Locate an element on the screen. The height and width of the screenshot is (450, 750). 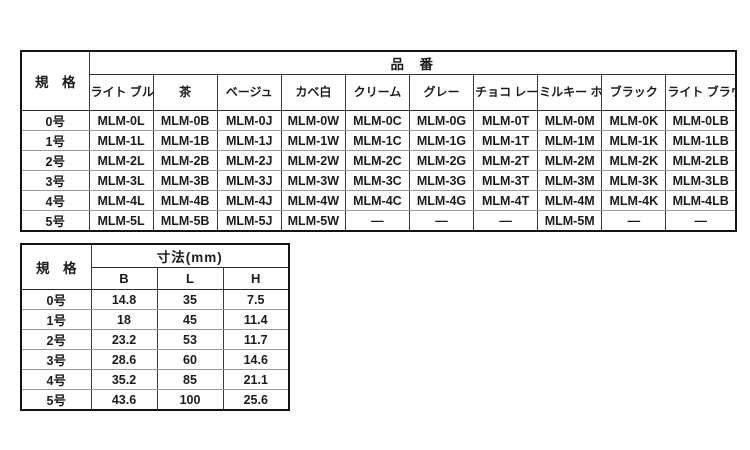
column-header-light-brown: ライト ブラウン is located at coordinates (701, 92).